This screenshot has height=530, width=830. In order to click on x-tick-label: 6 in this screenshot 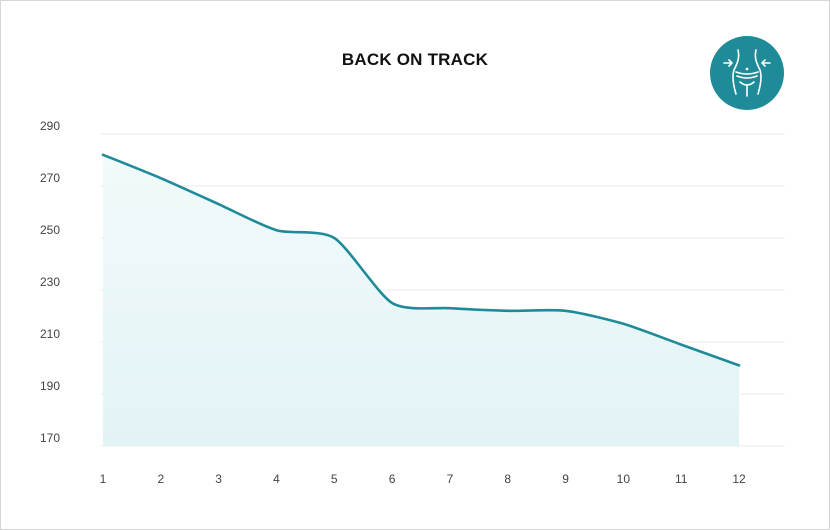, I will do `click(392, 479)`.